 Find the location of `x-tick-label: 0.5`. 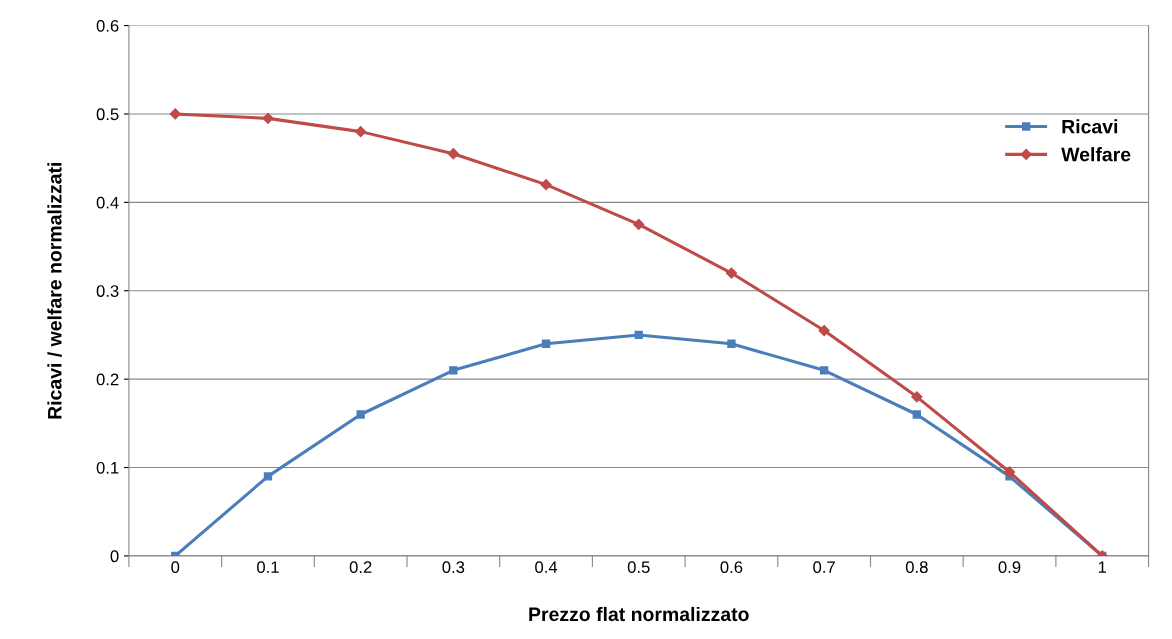

x-tick-label: 0.5 is located at coordinates (638, 567).